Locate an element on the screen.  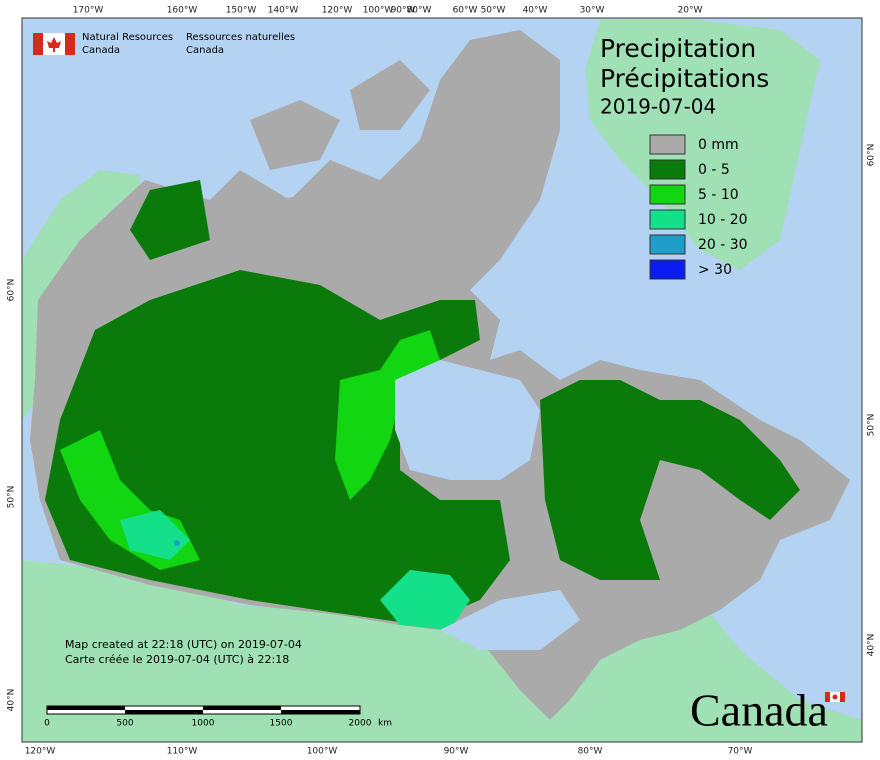
gc-flag is located at coordinates (54, 44).